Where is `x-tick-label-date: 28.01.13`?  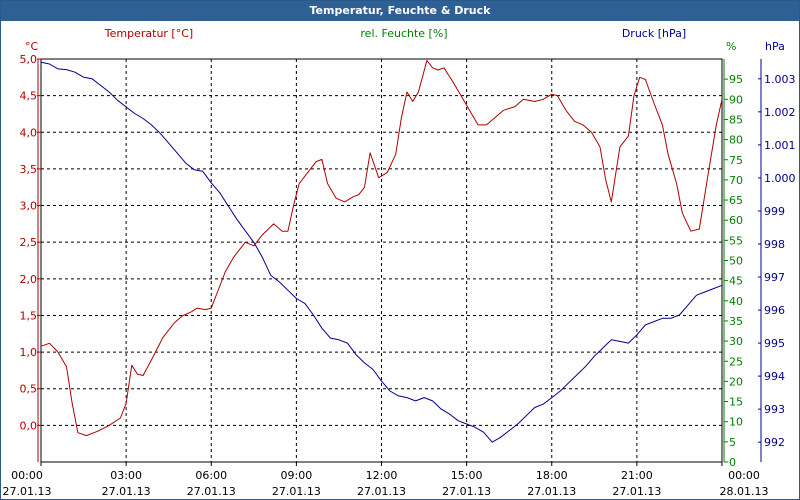
x-tick-label-date: 28.01.13 is located at coordinates (744, 491).